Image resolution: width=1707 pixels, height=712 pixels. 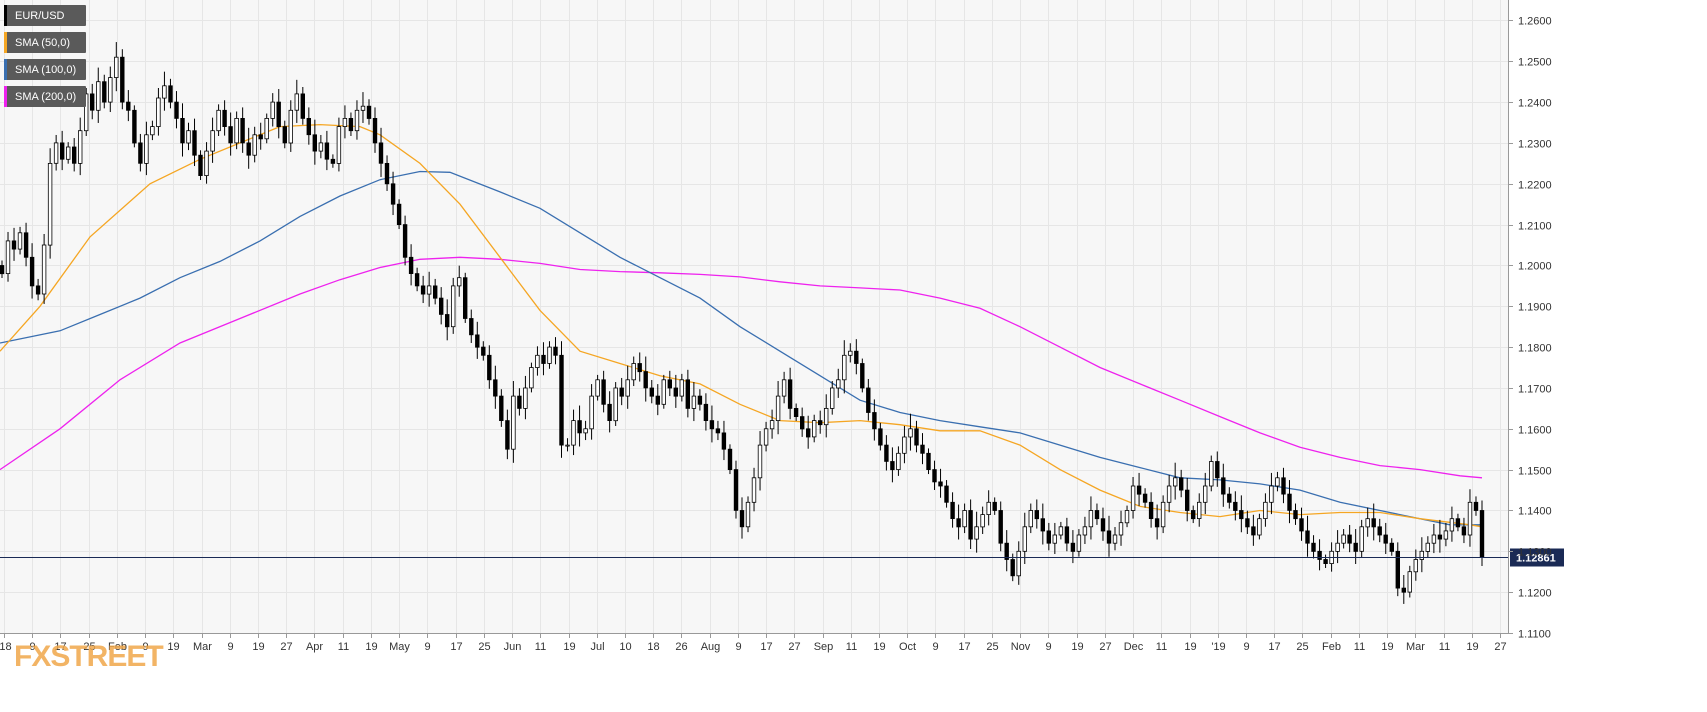 I want to click on legend-item-sma100: SMA (100,0), so click(x=45, y=69).